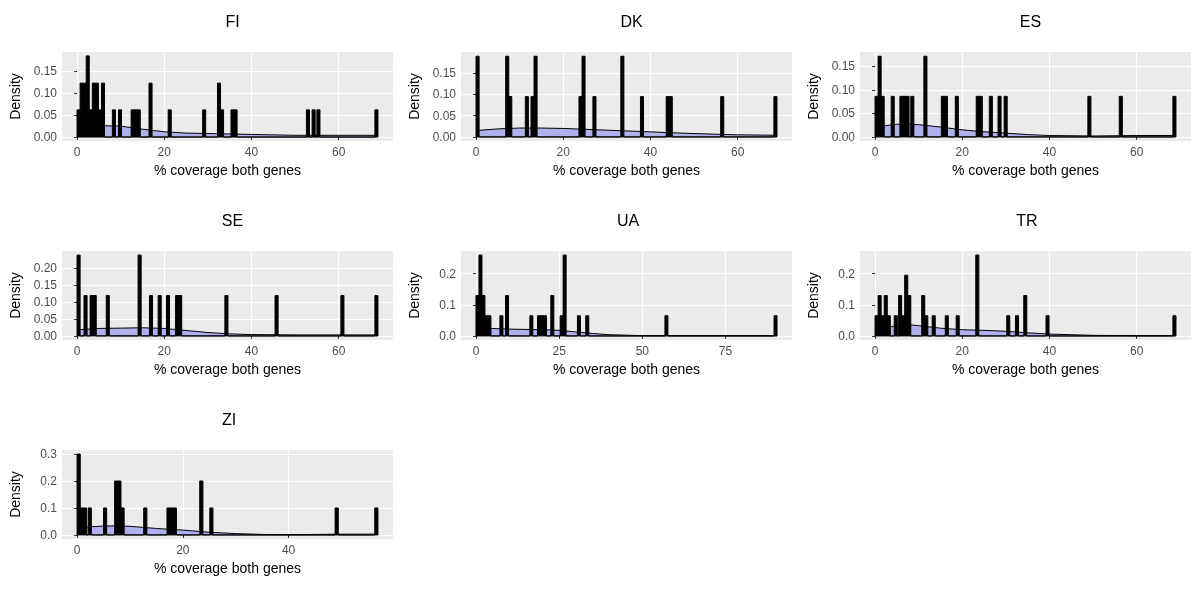 The image size is (1198, 598). I want to click on chart-title: DK, so click(631, 21).